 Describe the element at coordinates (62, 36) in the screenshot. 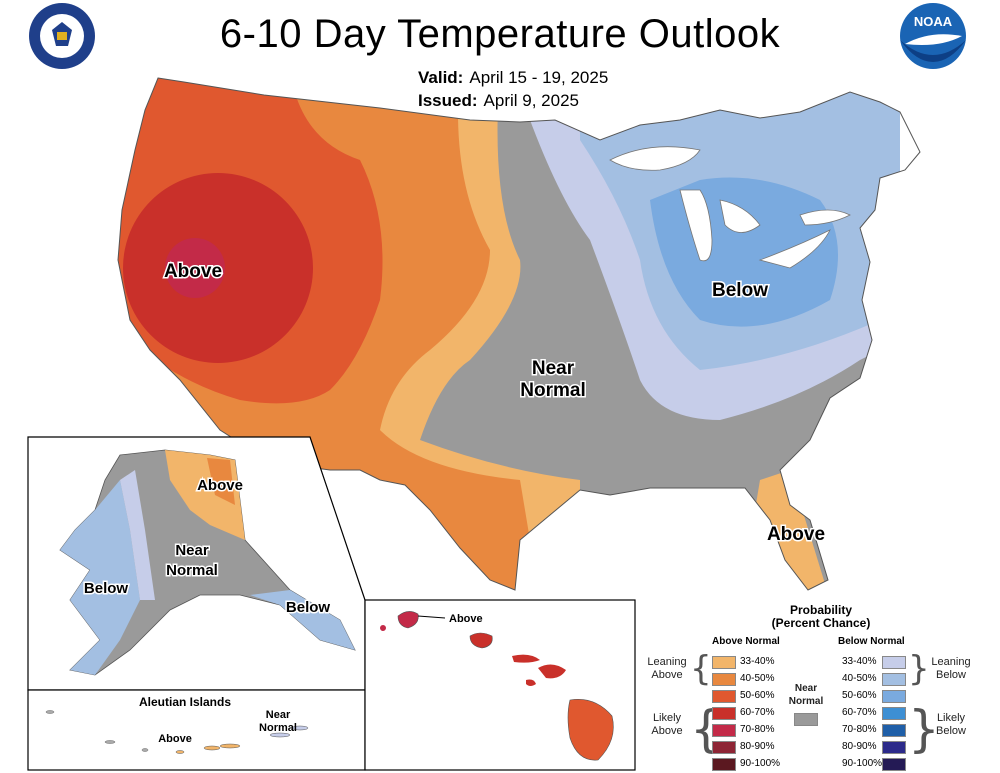

I see `doc-seal-logo` at that location.